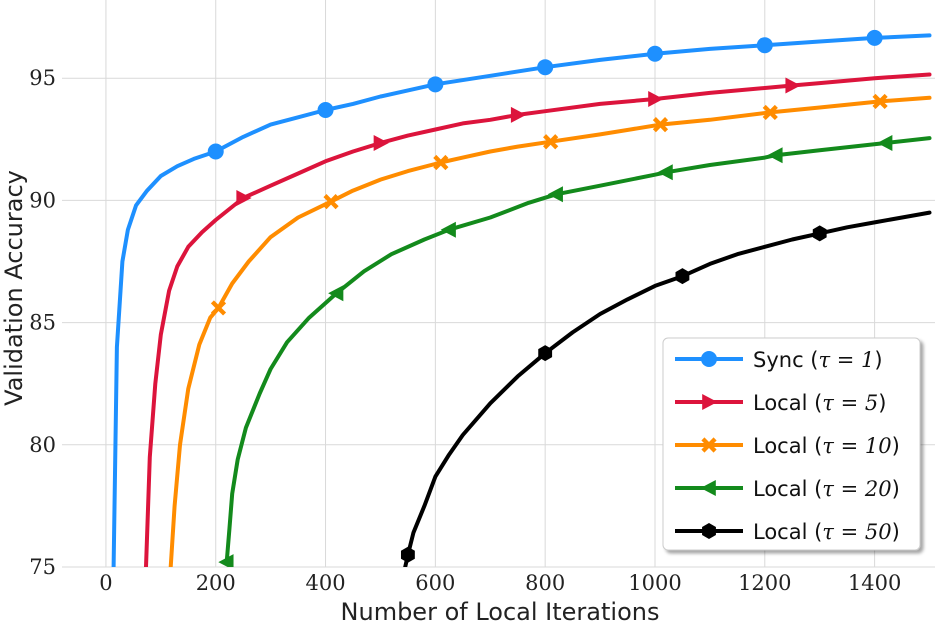  Describe the element at coordinates (874, 583) in the screenshot. I see `x-tick-label: 1400` at that location.